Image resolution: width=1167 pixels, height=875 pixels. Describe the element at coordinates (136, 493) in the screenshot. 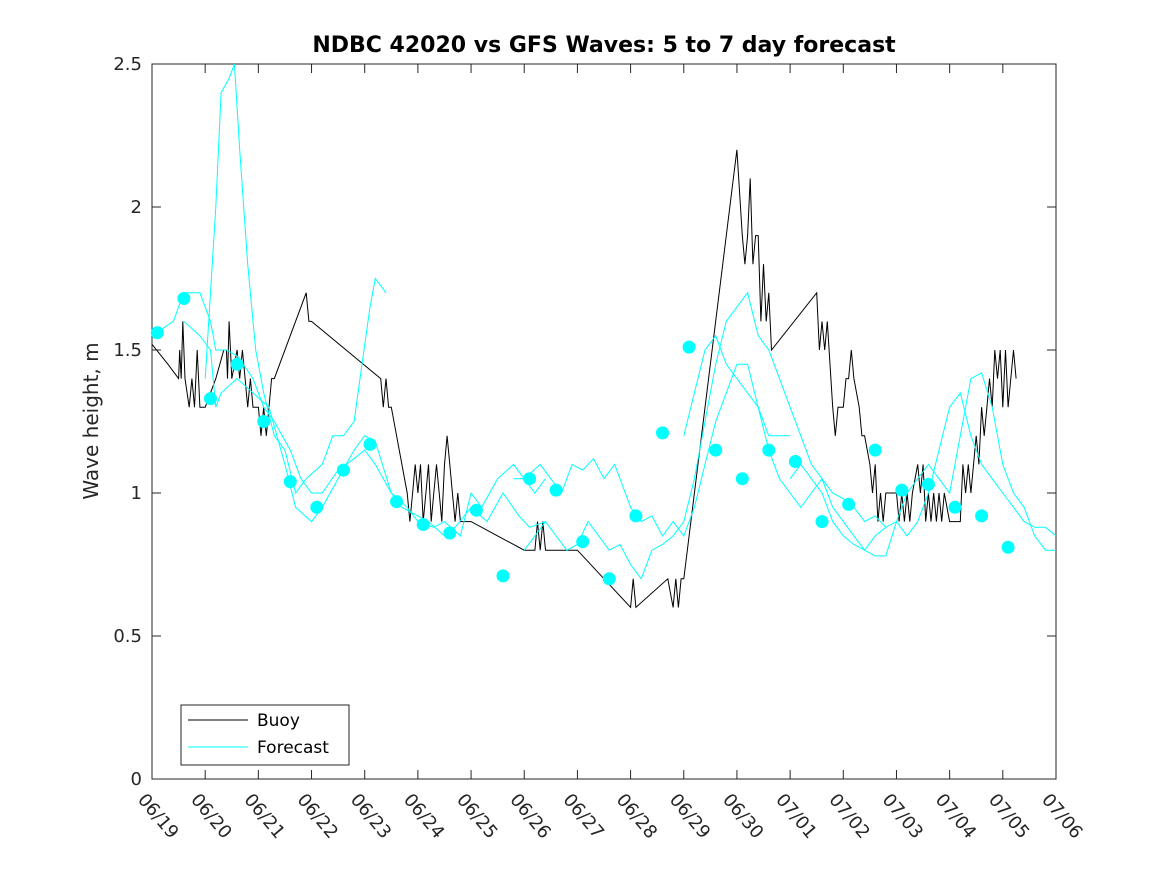

I see `y-tick-label-2: 1` at that location.